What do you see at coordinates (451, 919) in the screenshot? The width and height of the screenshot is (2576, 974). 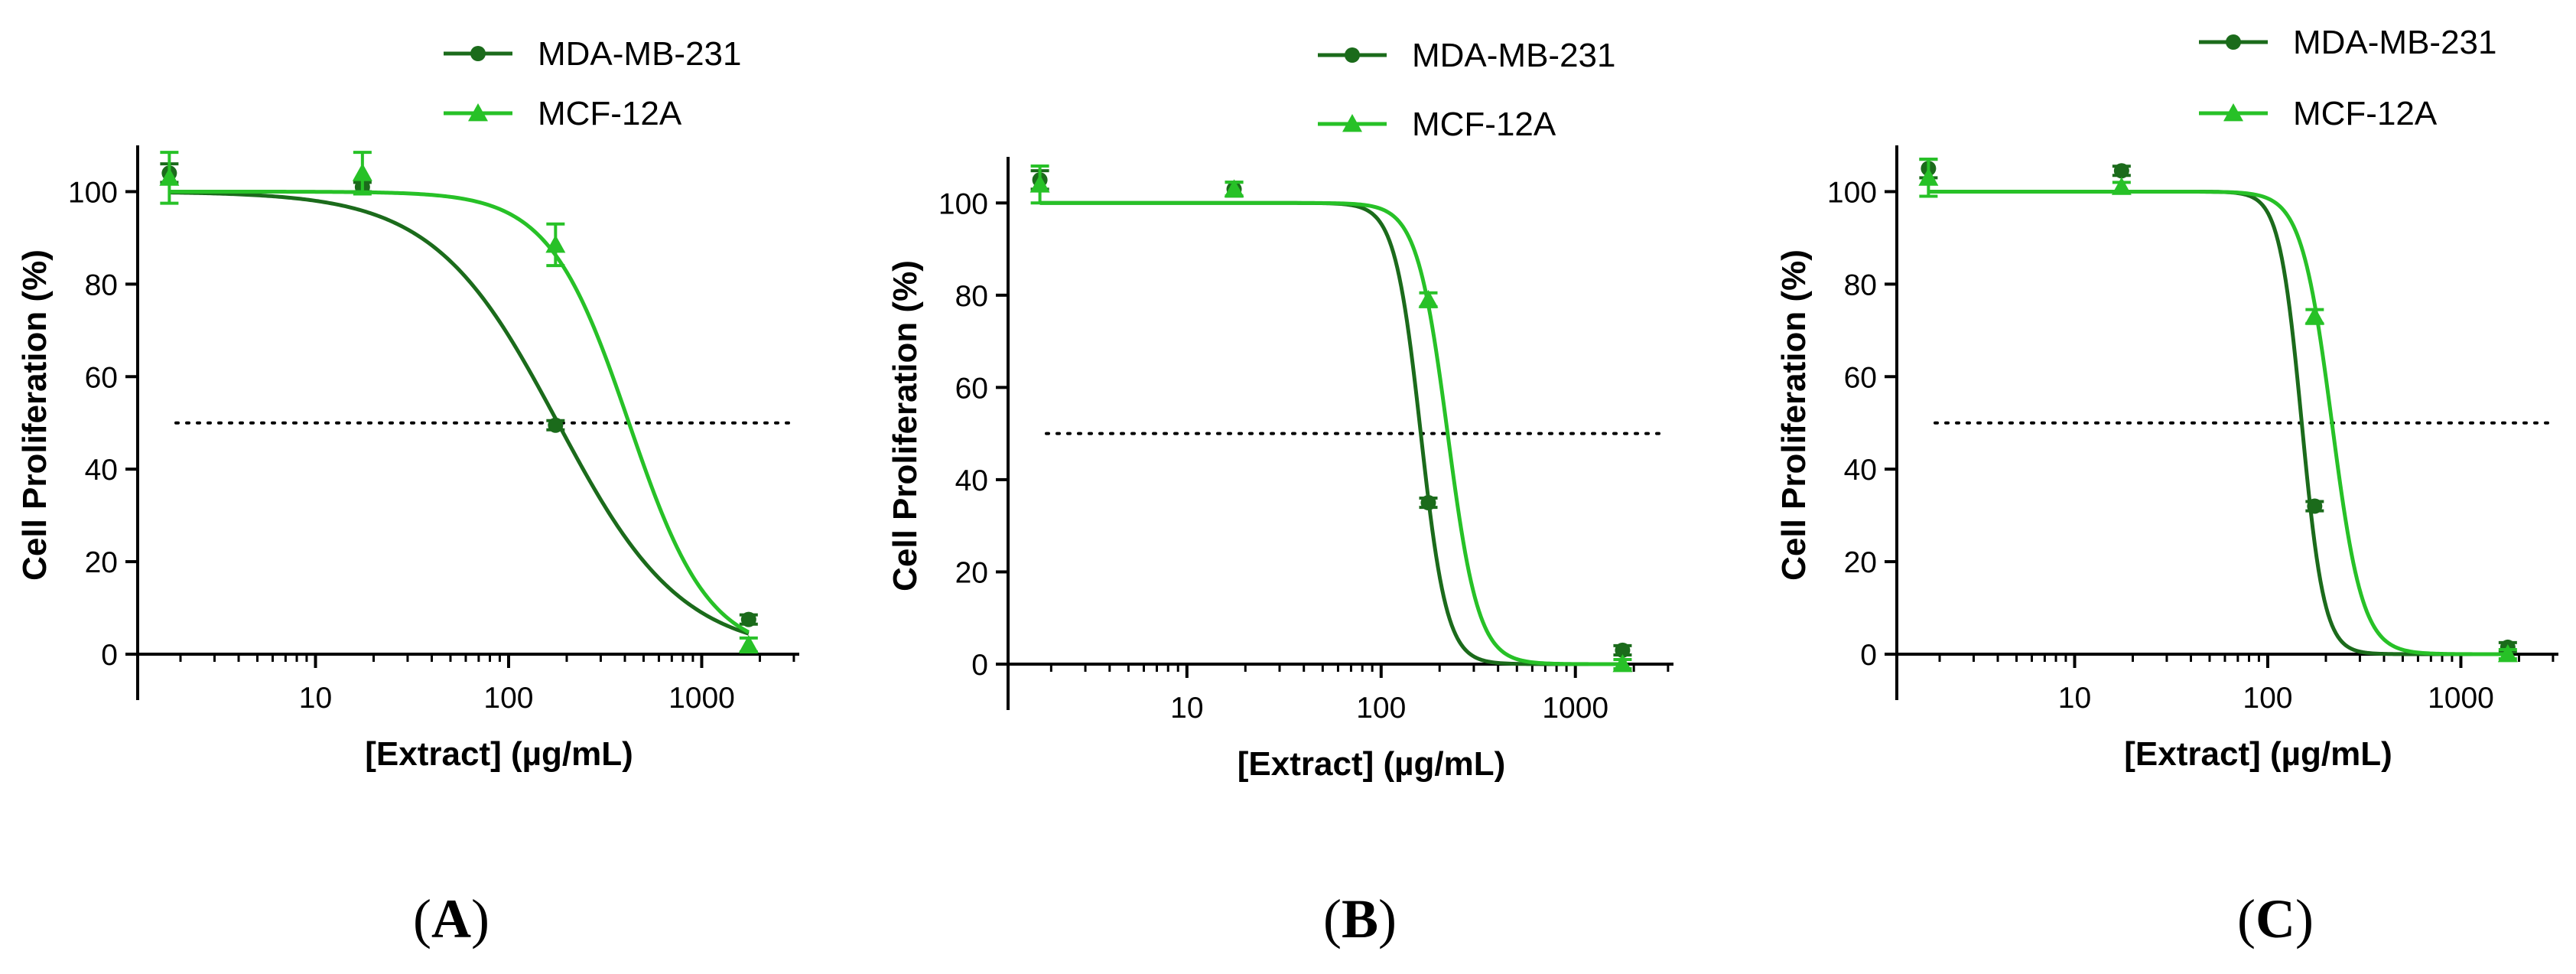 I see `panel-label: (A)` at bounding box center [451, 919].